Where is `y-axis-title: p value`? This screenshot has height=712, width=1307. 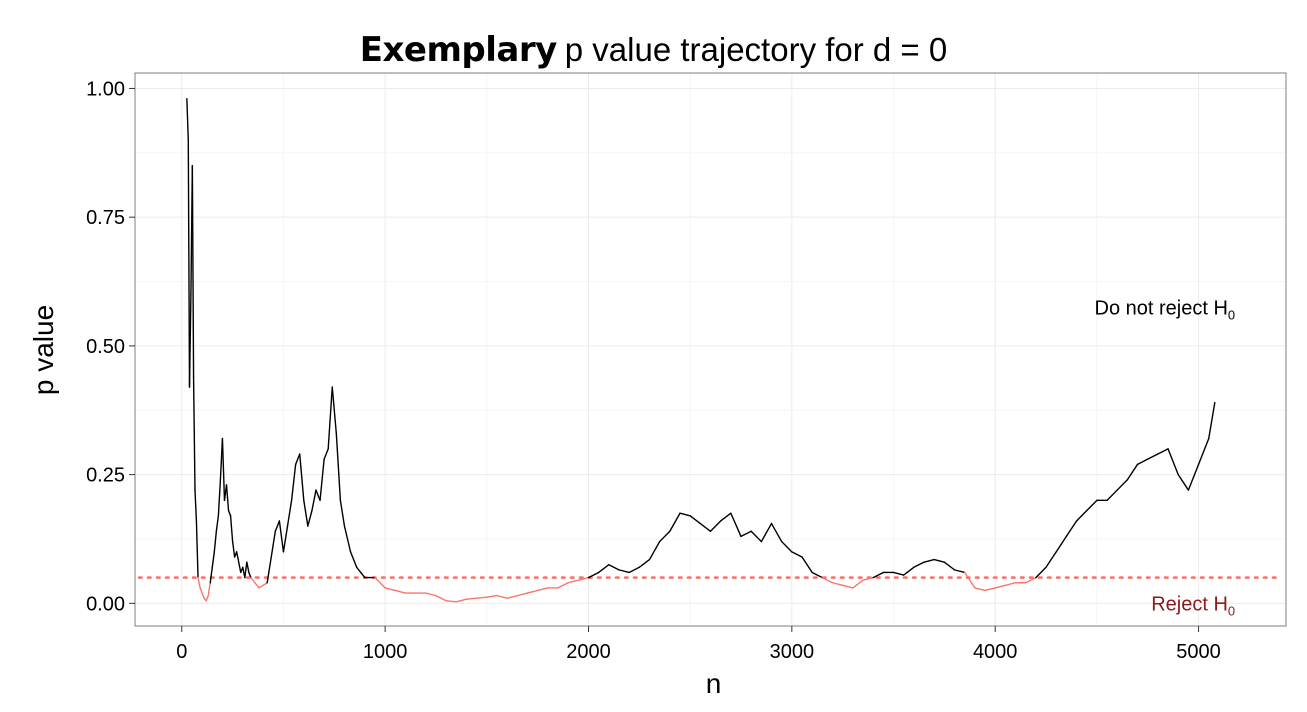 y-axis-title: p value is located at coordinates (43, 350).